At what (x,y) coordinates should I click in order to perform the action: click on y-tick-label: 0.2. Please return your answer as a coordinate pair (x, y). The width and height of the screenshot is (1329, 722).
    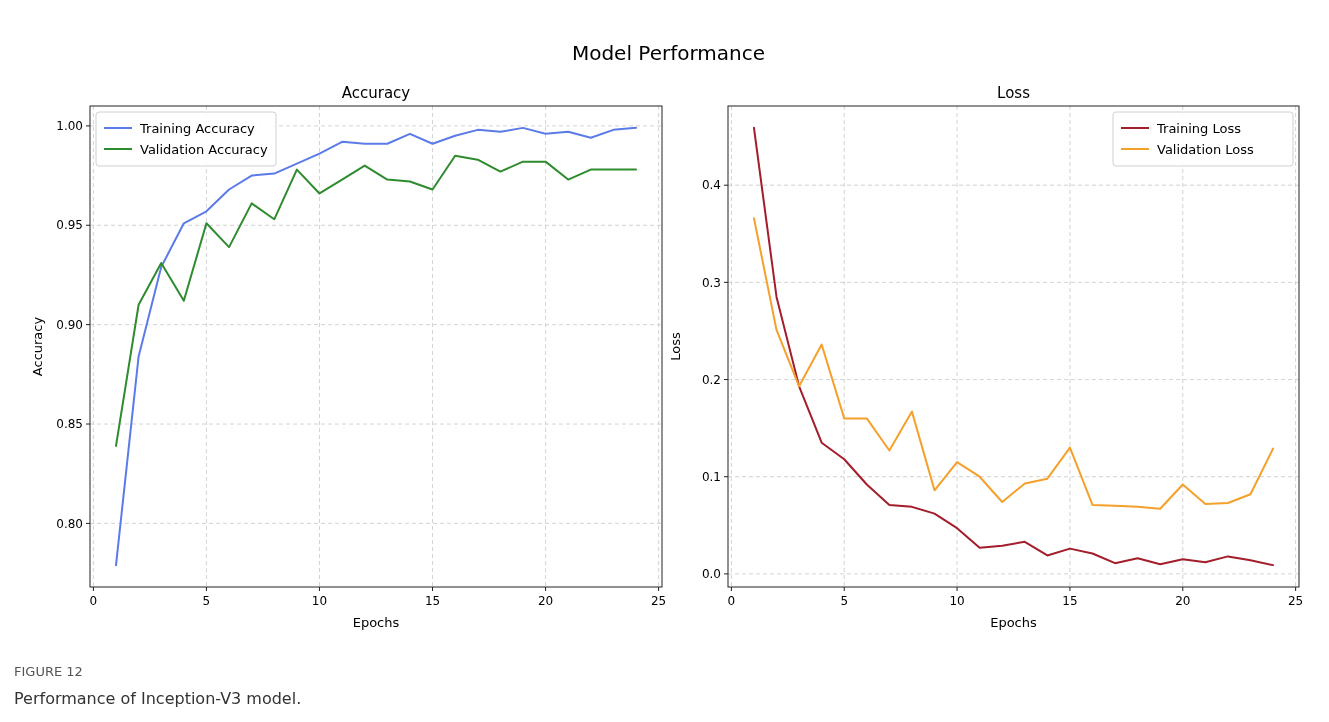
    Looking at the image, I should click on (711, 379).